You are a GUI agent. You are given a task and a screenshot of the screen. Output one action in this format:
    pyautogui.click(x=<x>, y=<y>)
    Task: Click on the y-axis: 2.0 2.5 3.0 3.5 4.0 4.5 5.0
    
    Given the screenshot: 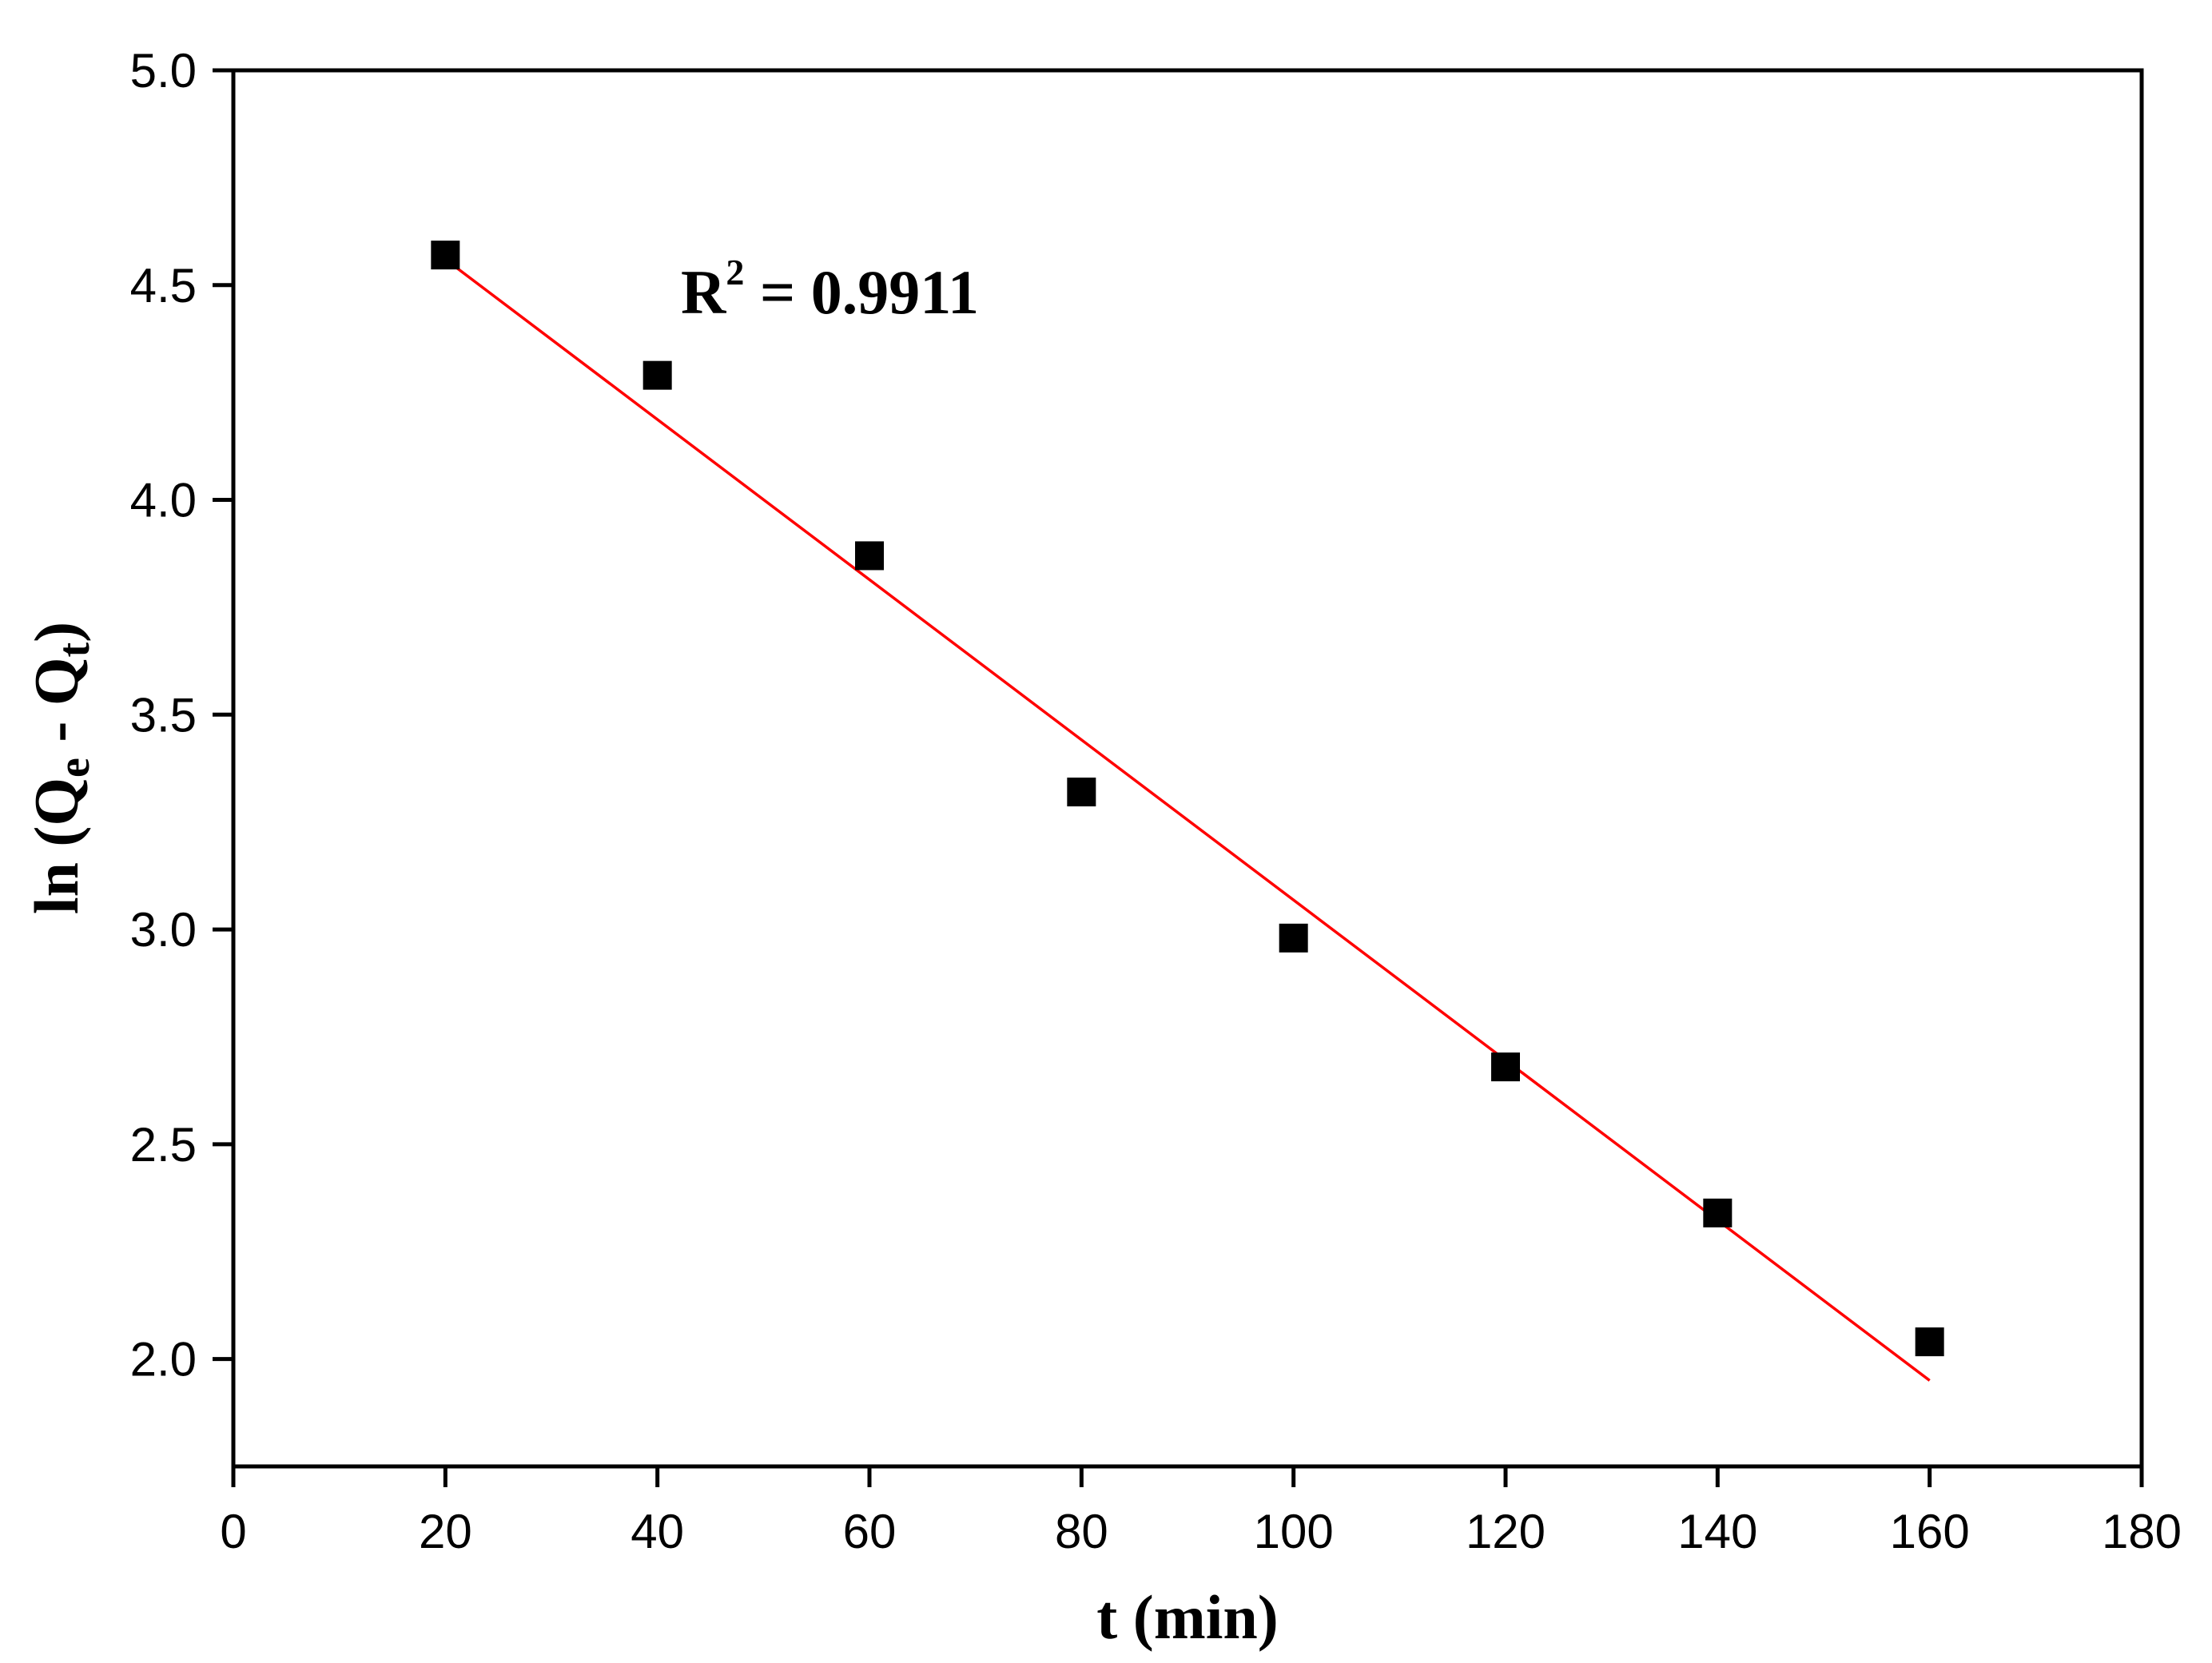 What is the action you would take?
    pyautogui.click(x=181, y=715)
    